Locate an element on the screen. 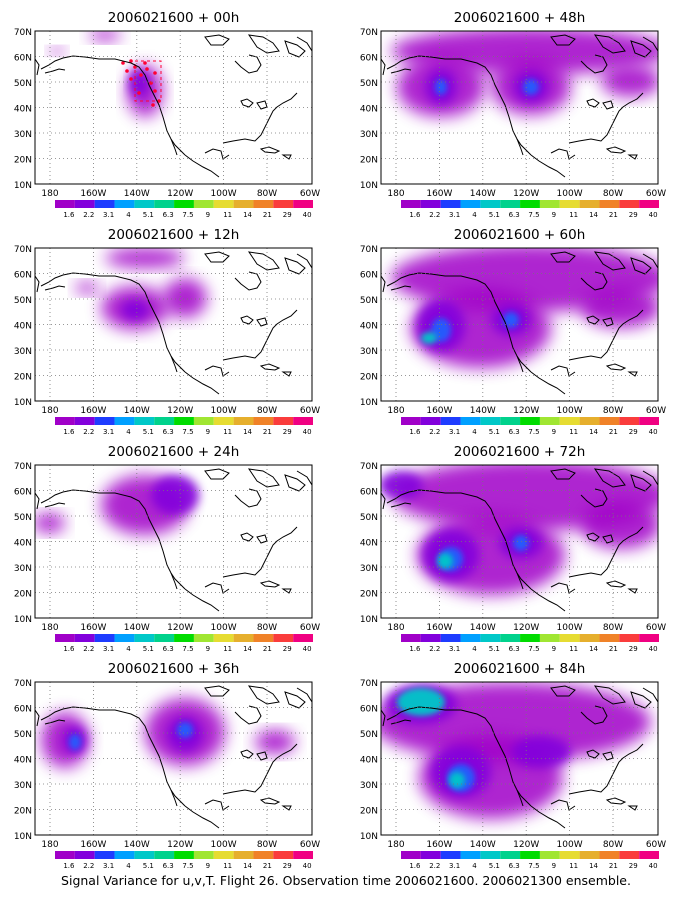 The height and width of the screenshot is (900, 692). colorbar-label: 14 is located at coordinates (593, 215).